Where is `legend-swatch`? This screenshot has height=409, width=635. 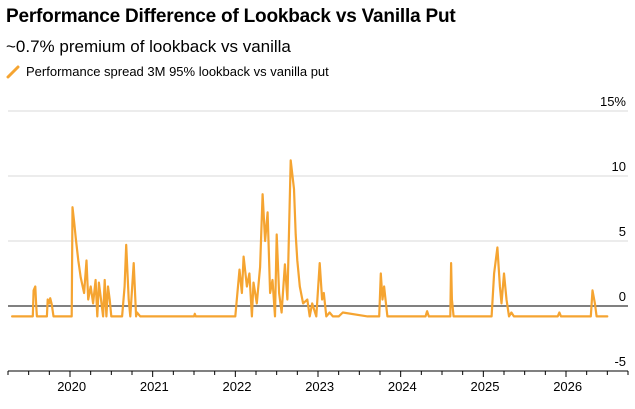 legend-swatch is located at coordinates (13, 71).